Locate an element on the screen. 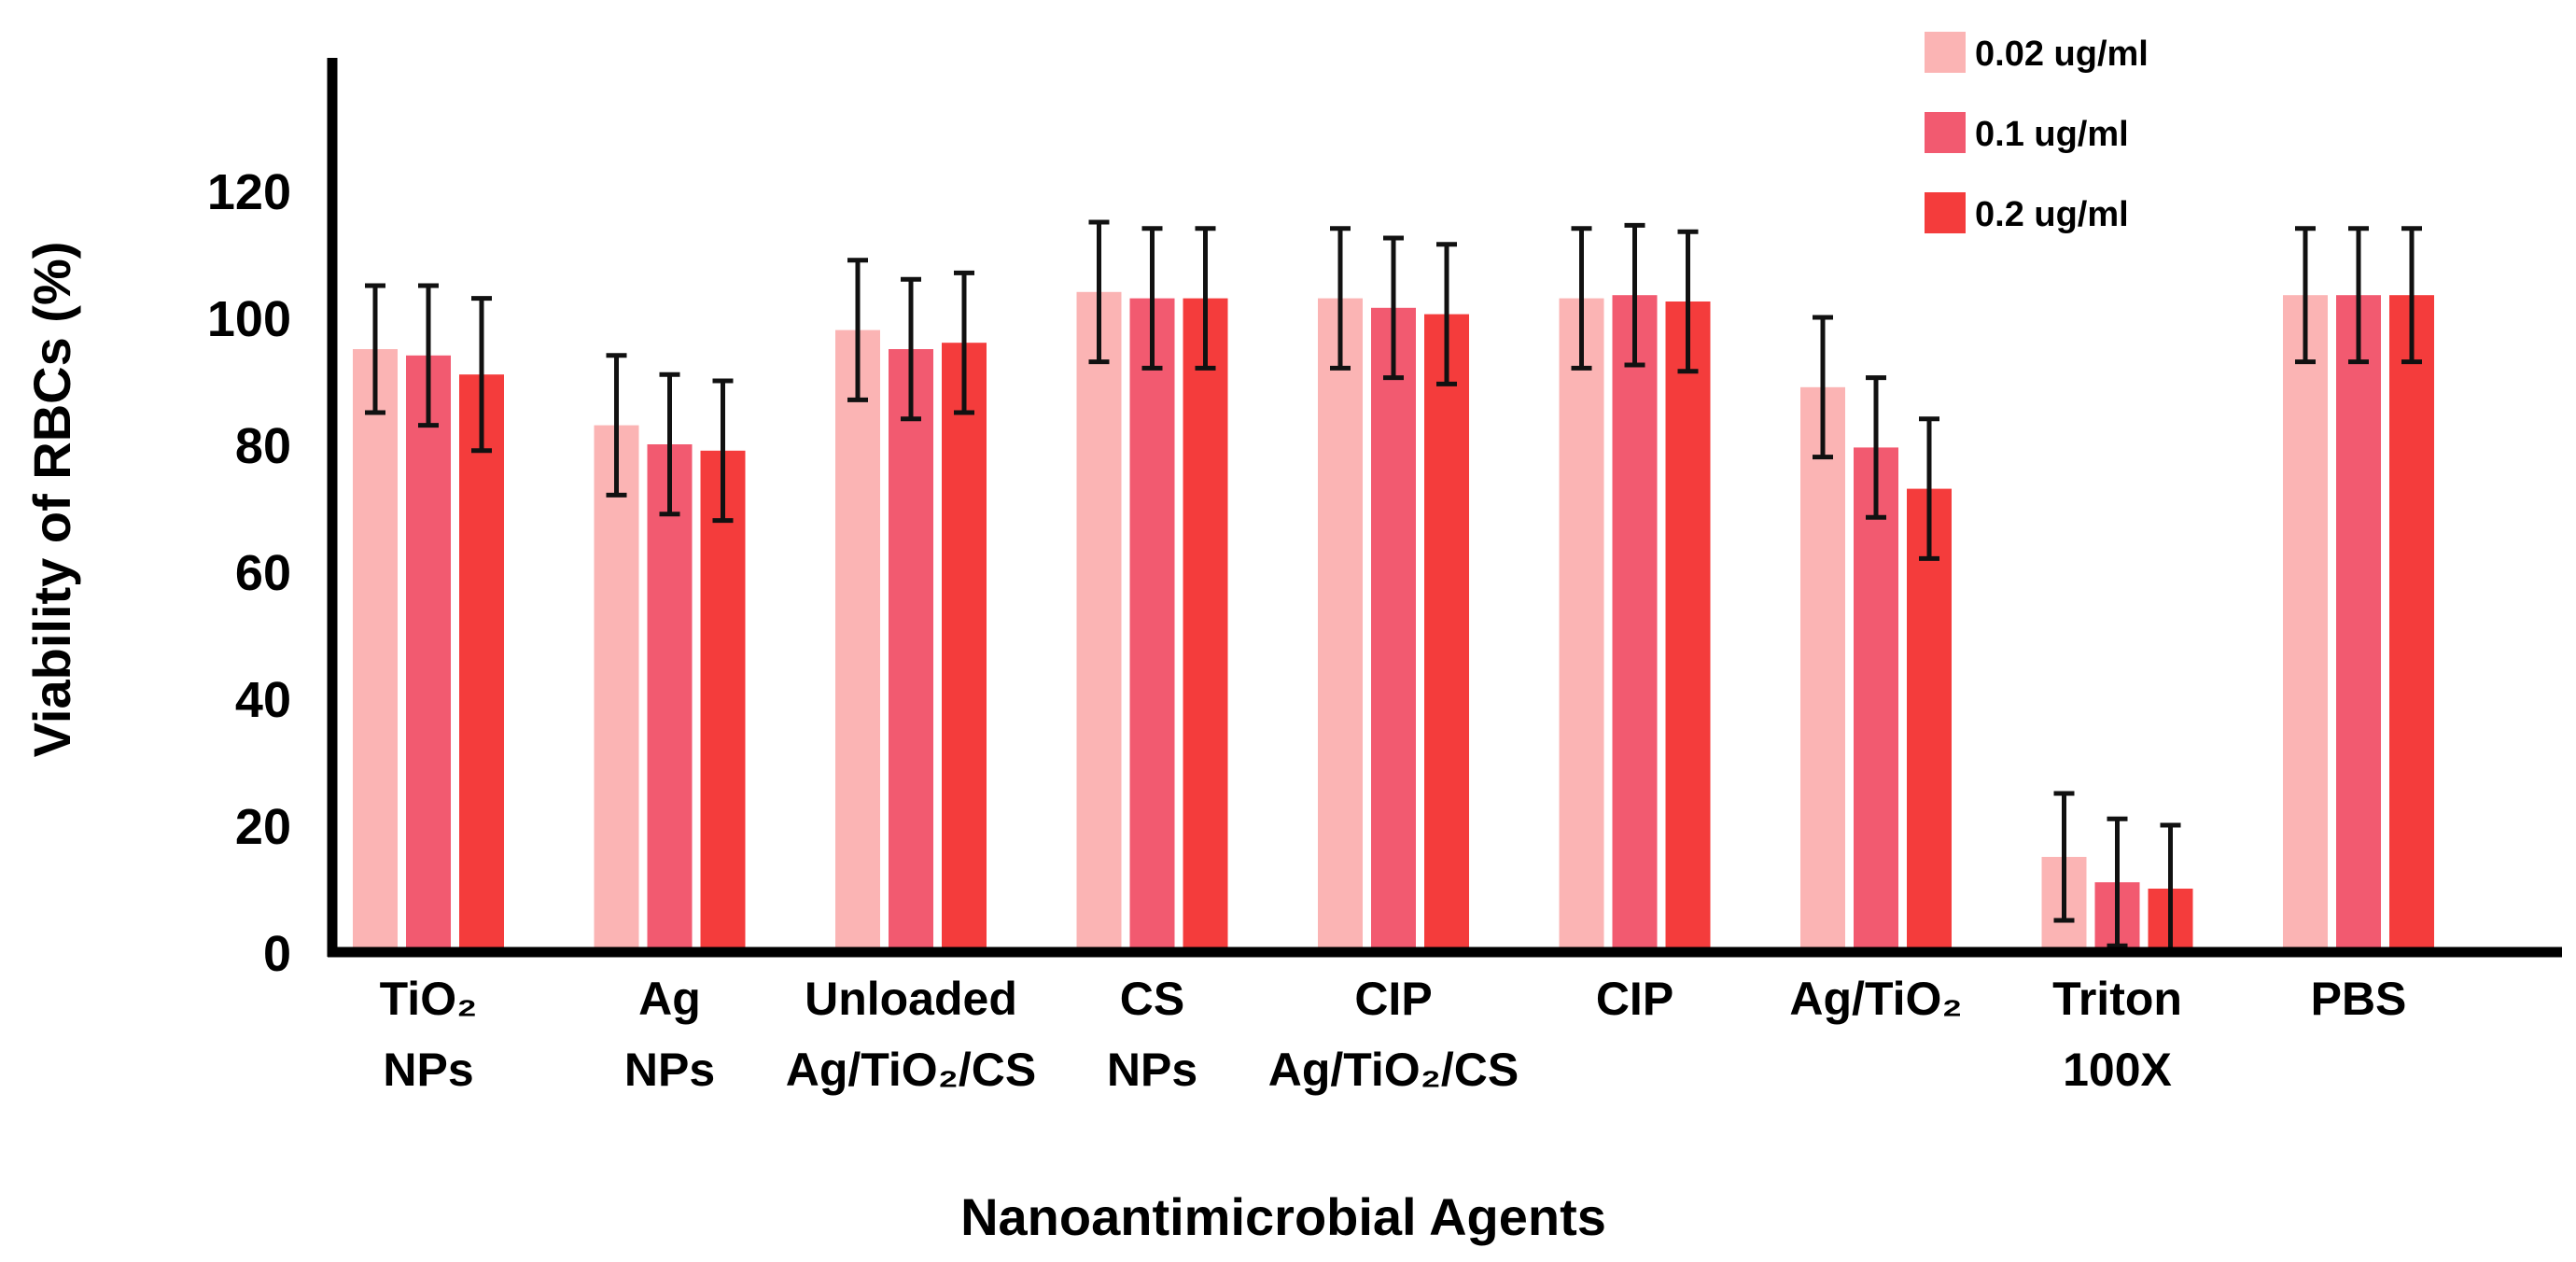 The image size is (2576, 1262). x-category-label: Unloaded is located at coordinates (911, 999).